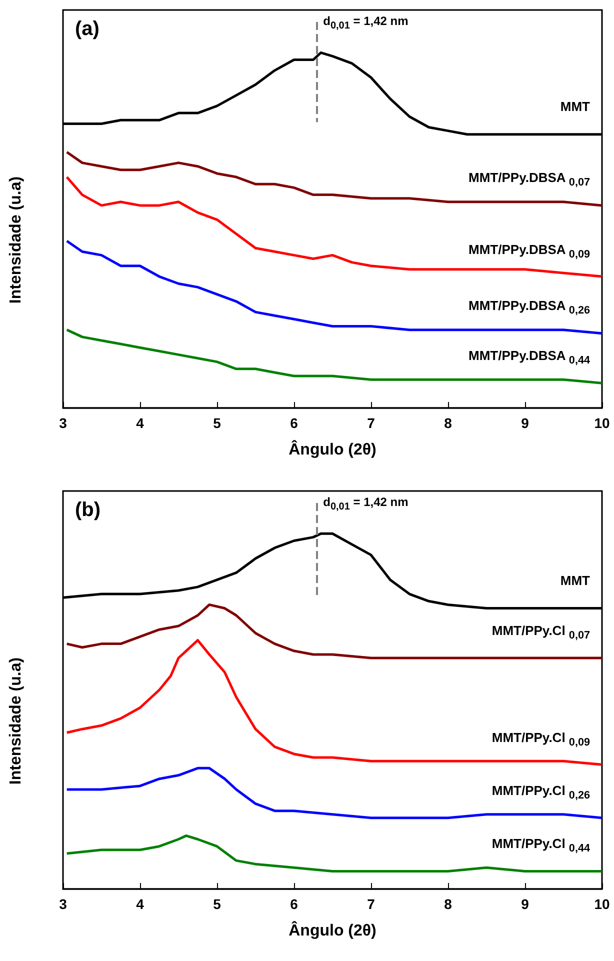  Describe the element at coordinates (541, 846) in the screenshot. I see `series-label: MMT/PPy.Cl $_{0,44}$` at that location.